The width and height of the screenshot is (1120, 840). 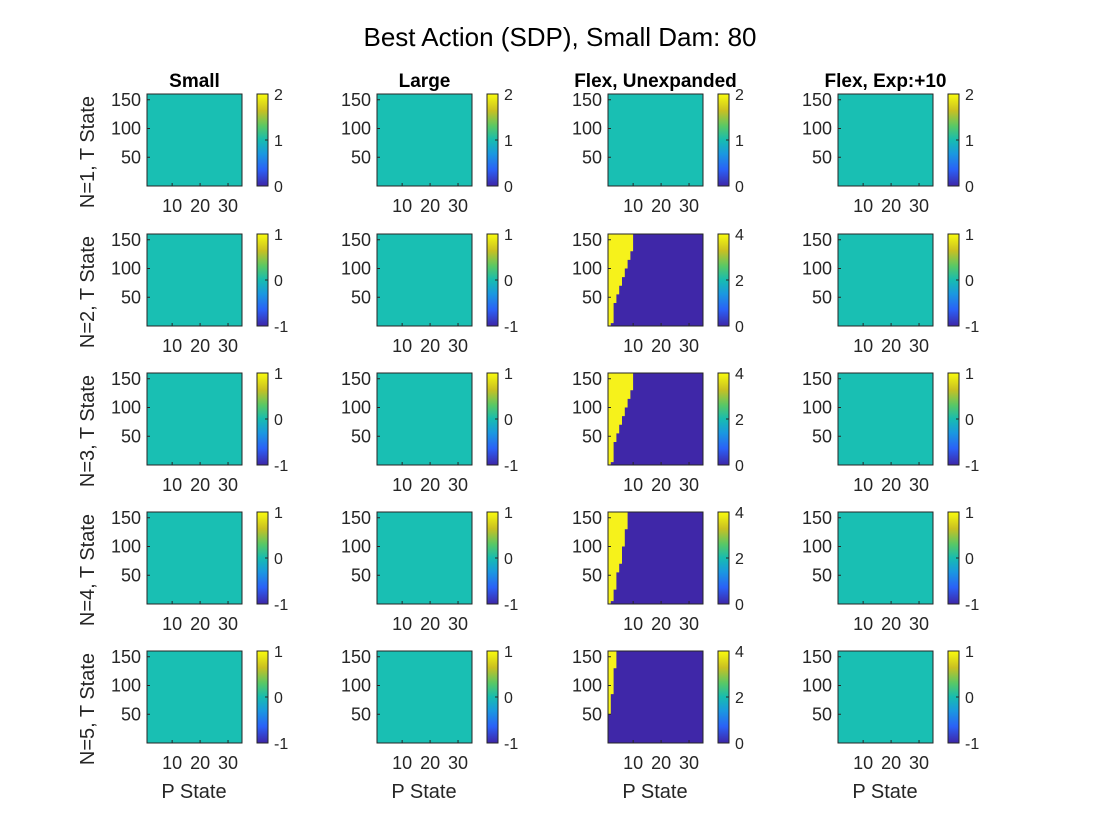 I want to click on panel-title: Flex, Unexpanded, so click(x=655, y=81).